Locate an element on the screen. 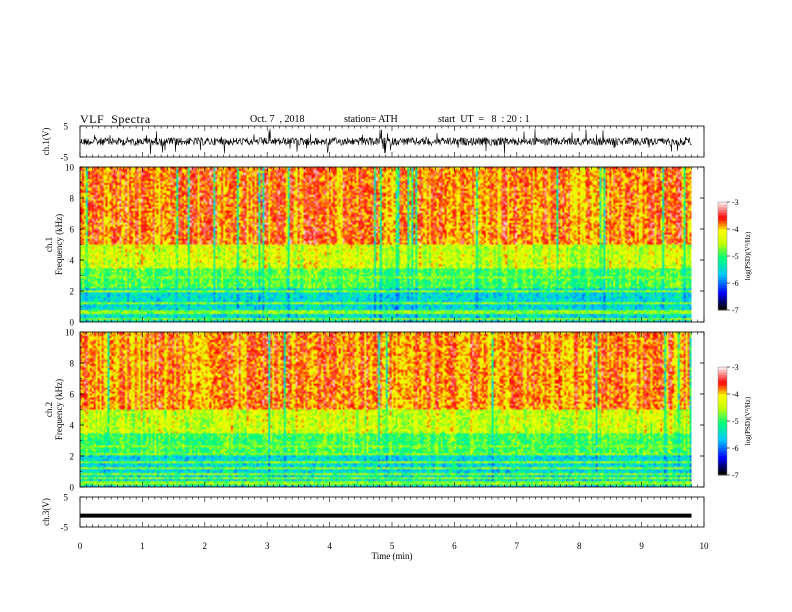  x-tick-label: 9 is located at coordinates (641, 546).